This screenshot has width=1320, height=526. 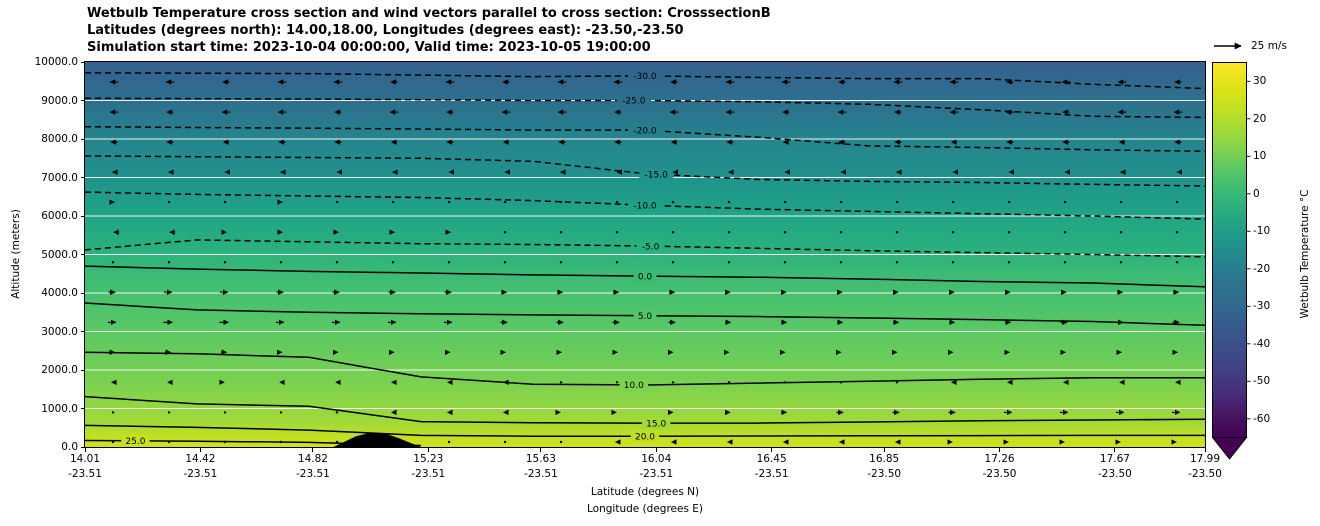 What do you see at coordinates (884, 467) in the screenshot?
I see `x-tick-label: 16.85 -23.50` at bounding box center [884, 467].